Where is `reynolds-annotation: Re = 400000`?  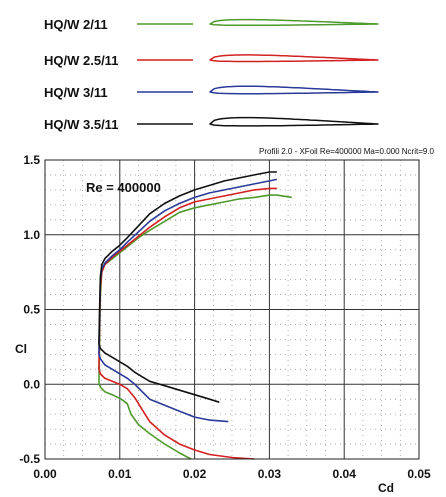
reynolds-annotation: Re = 400000 is located at coordinates (123, 187).